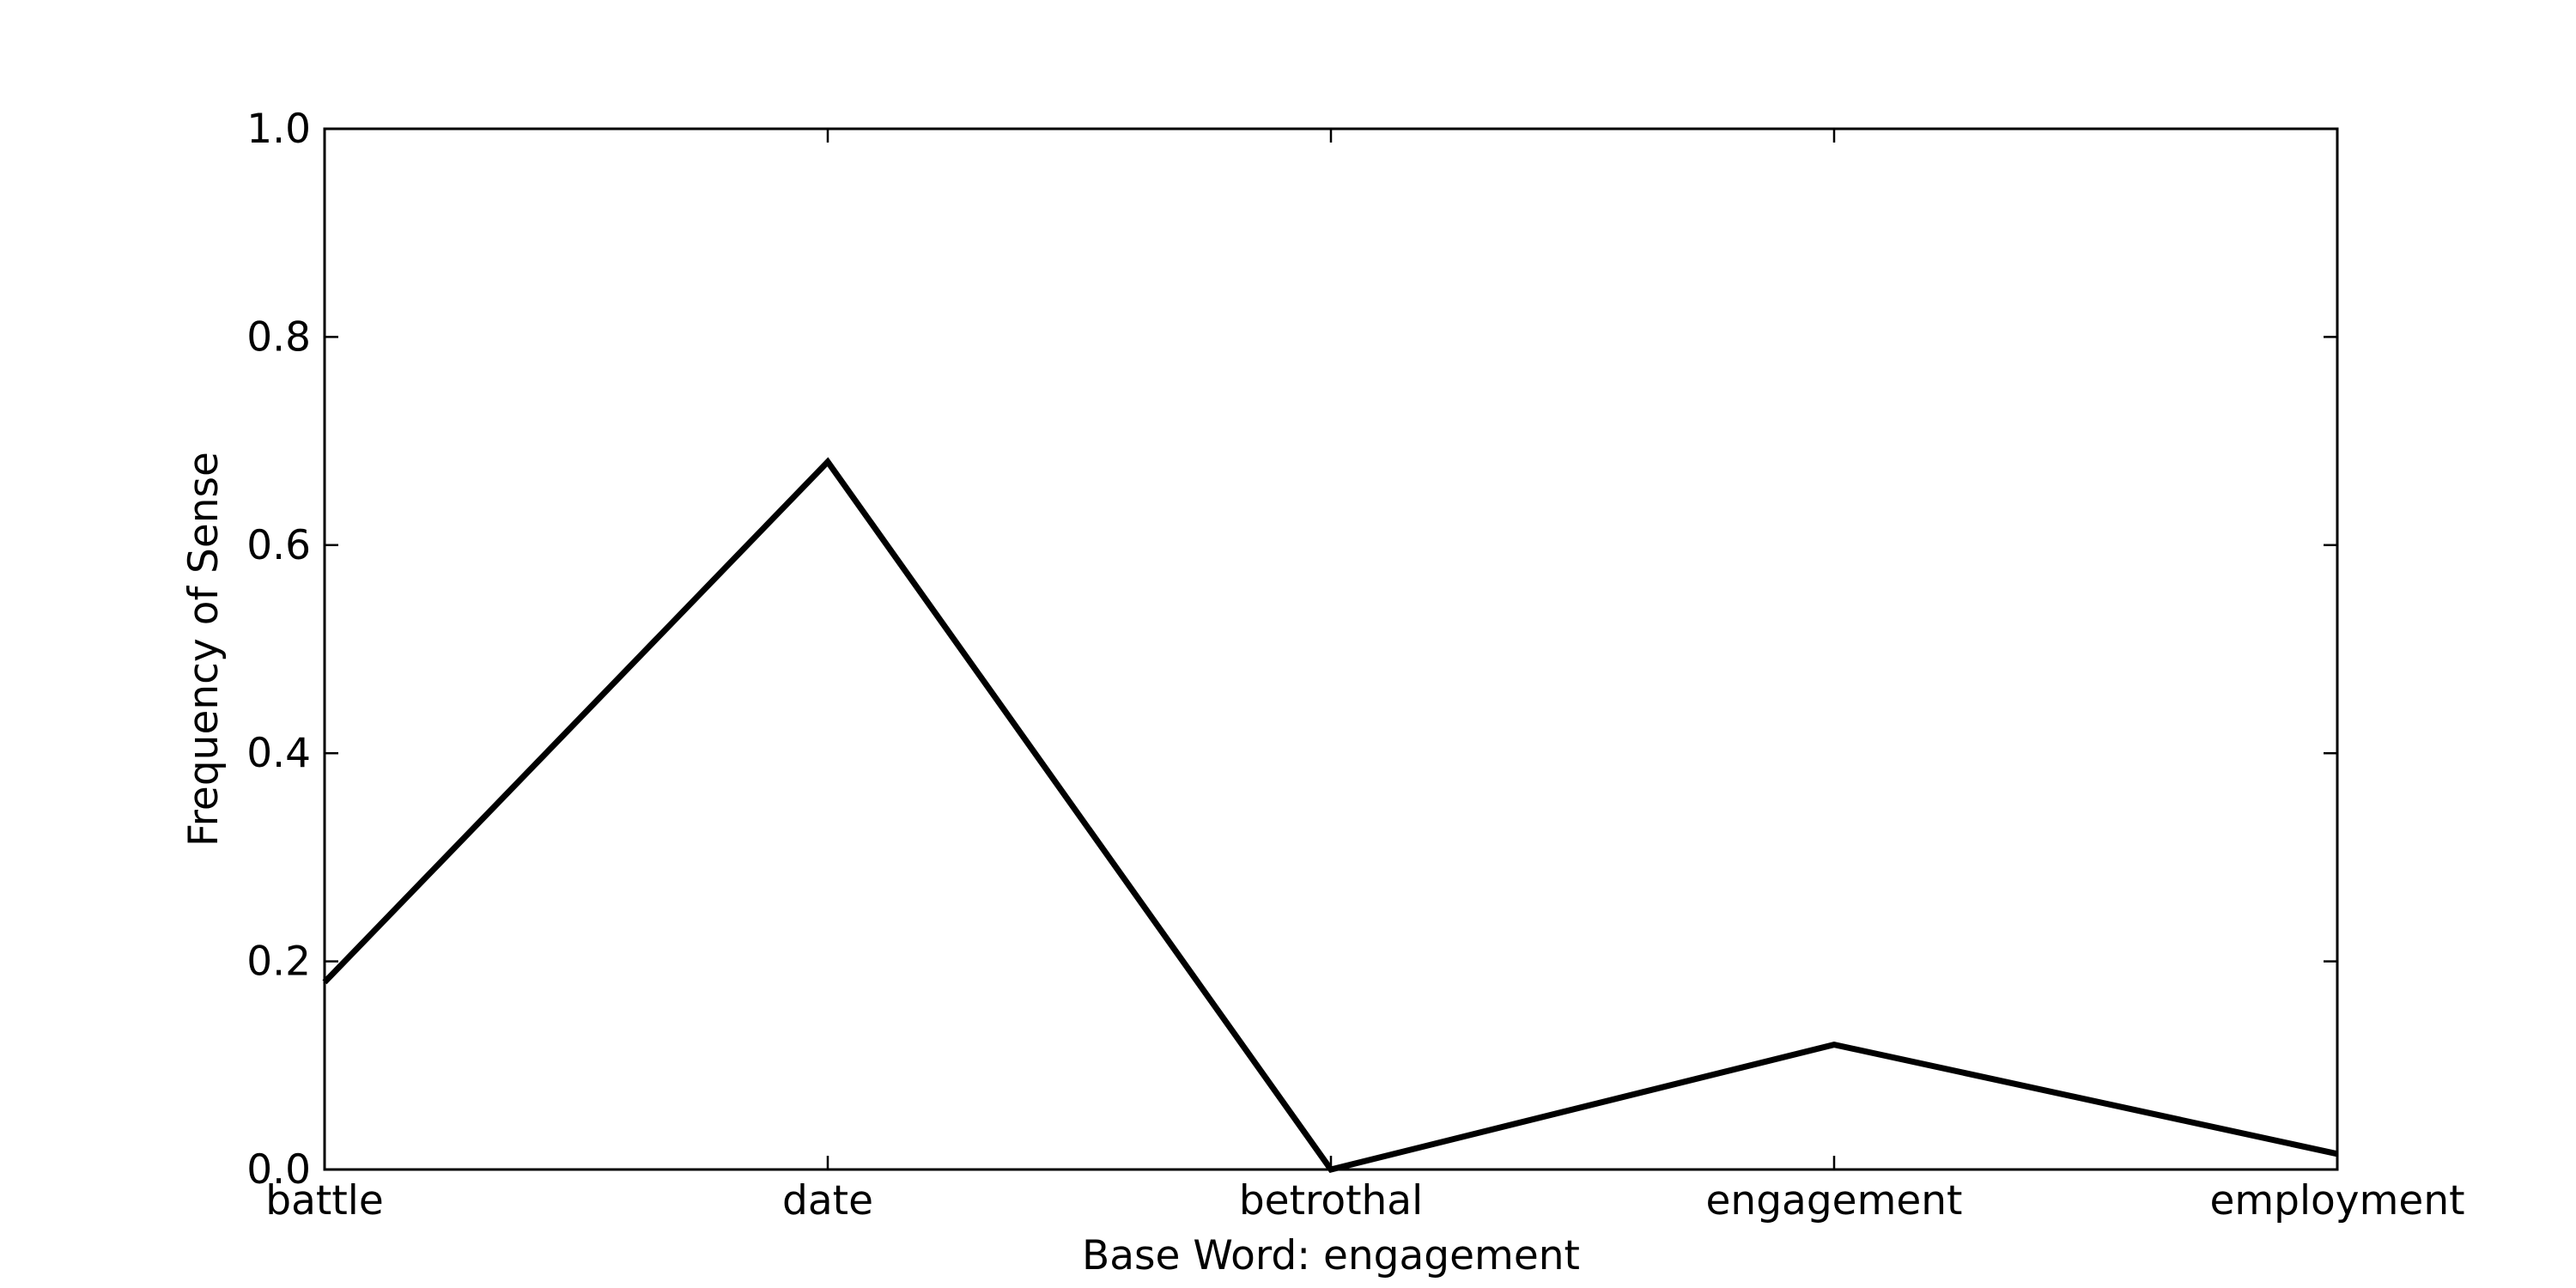 Image resolution: width=2576 pixels, height=1288 pixels. I want to click on x-tick-label: battle, so click(324, 1200).